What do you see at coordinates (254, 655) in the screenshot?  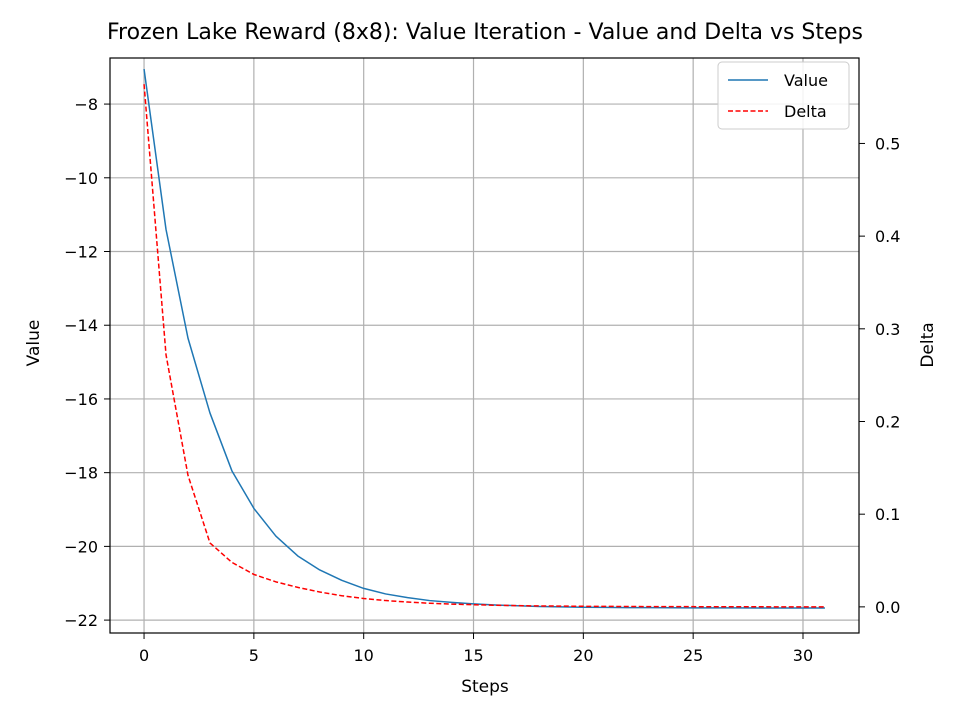 I see `x-tick-label-1: 5` at bounding box center [254, 655].